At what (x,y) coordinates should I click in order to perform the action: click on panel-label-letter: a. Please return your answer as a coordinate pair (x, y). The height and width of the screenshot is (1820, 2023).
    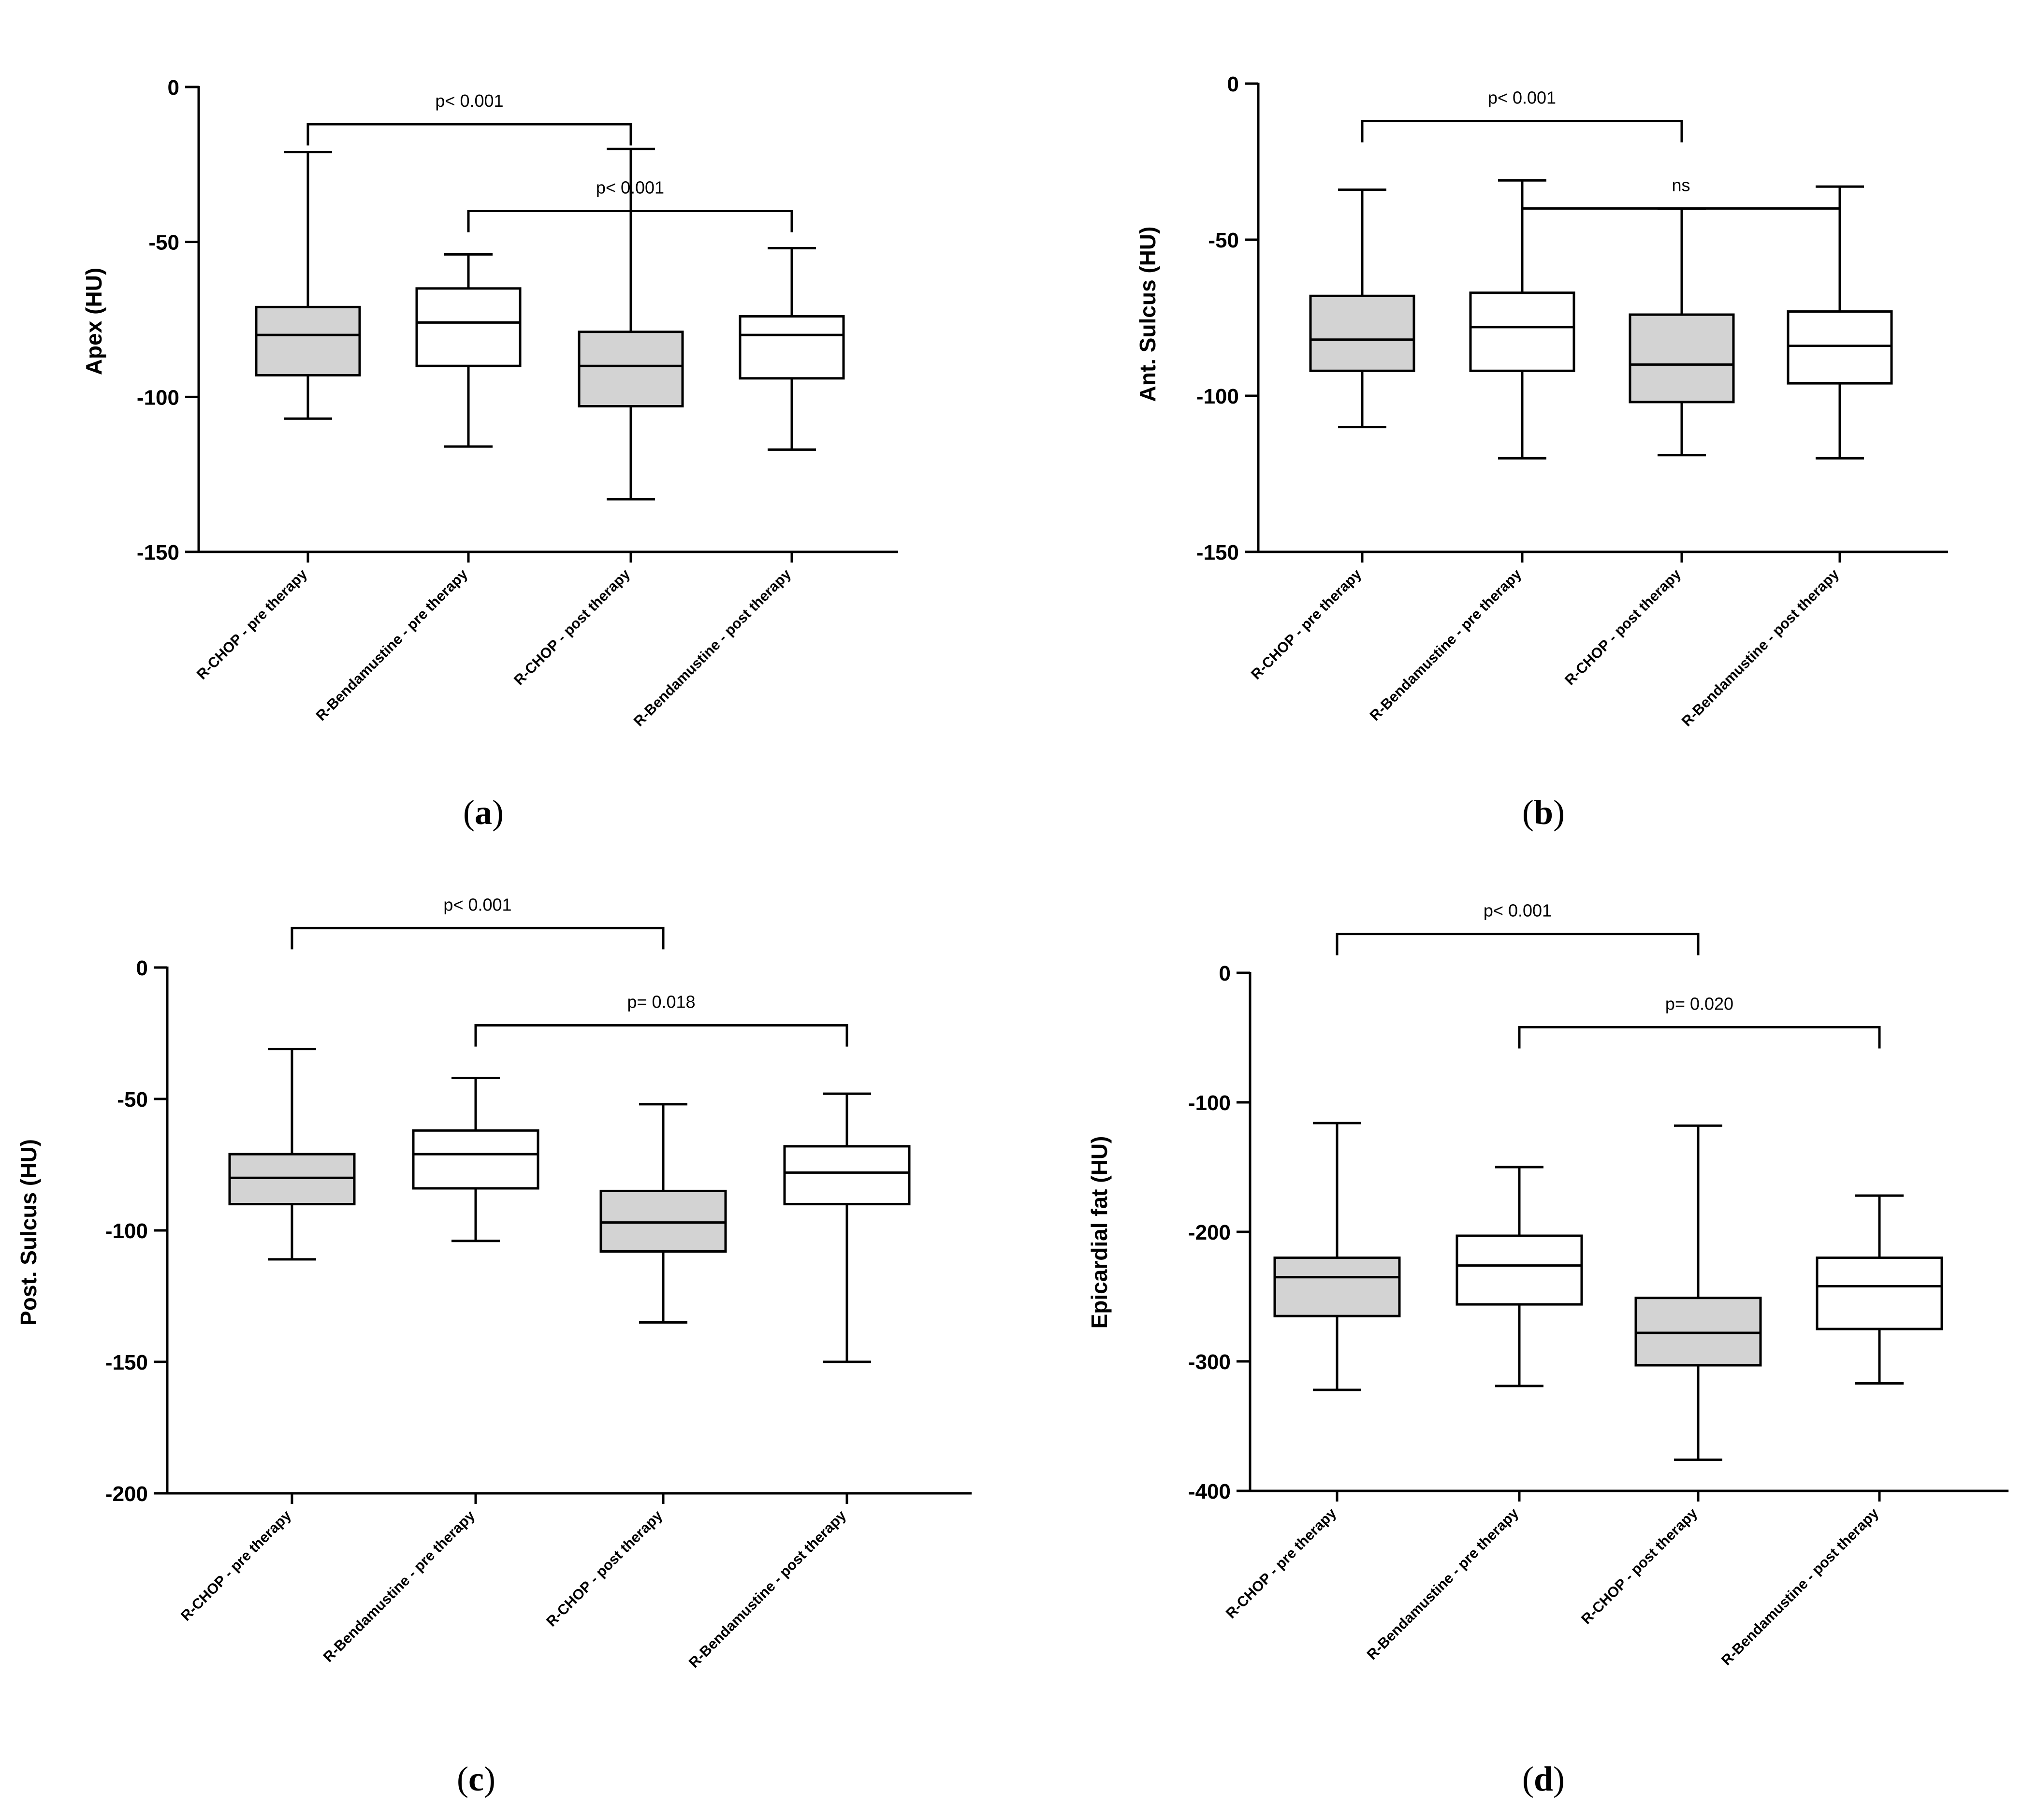
    Looking at the image, I should click on (483, 813).